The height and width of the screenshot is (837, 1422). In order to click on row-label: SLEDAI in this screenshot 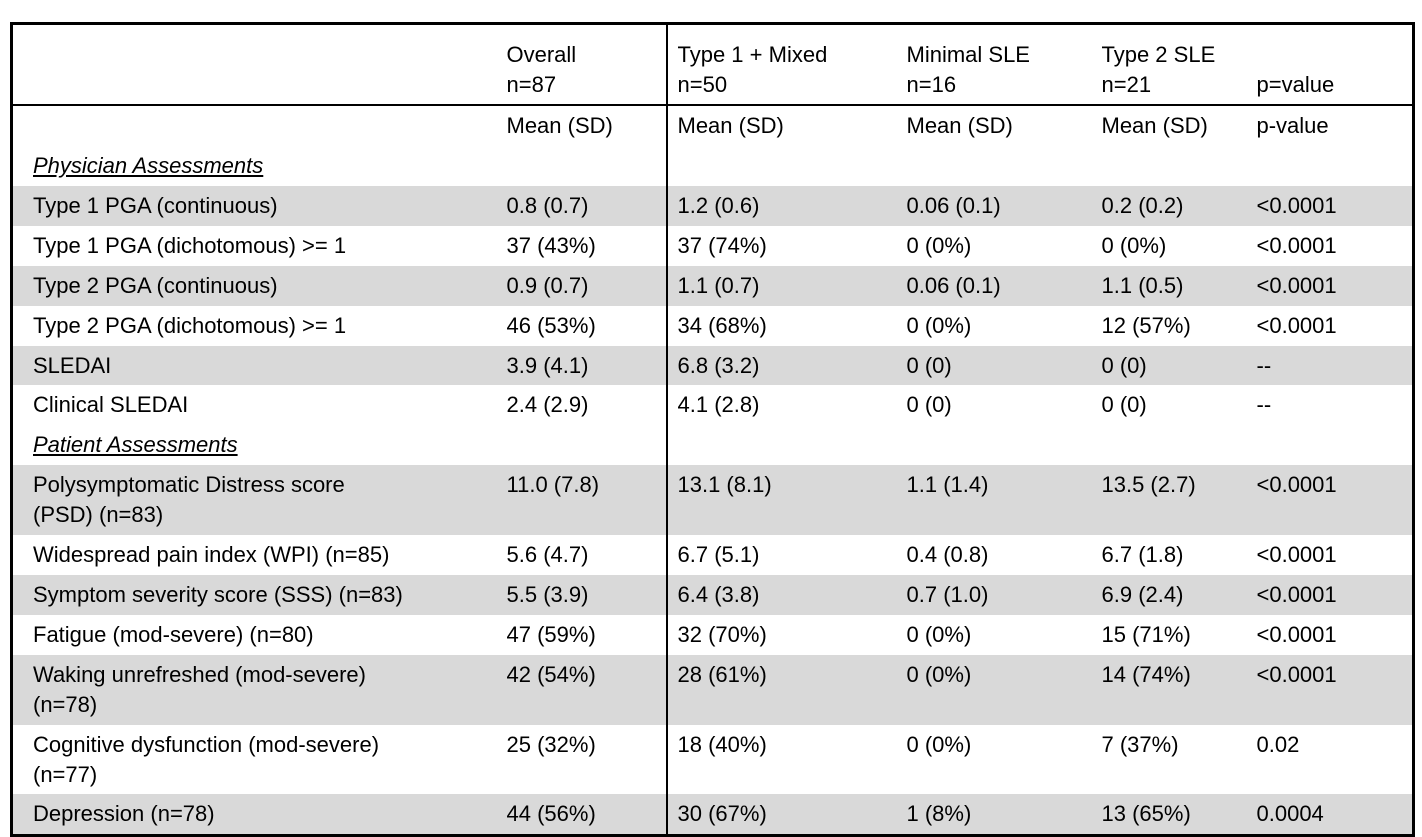, I will do `click(254, 365)`.